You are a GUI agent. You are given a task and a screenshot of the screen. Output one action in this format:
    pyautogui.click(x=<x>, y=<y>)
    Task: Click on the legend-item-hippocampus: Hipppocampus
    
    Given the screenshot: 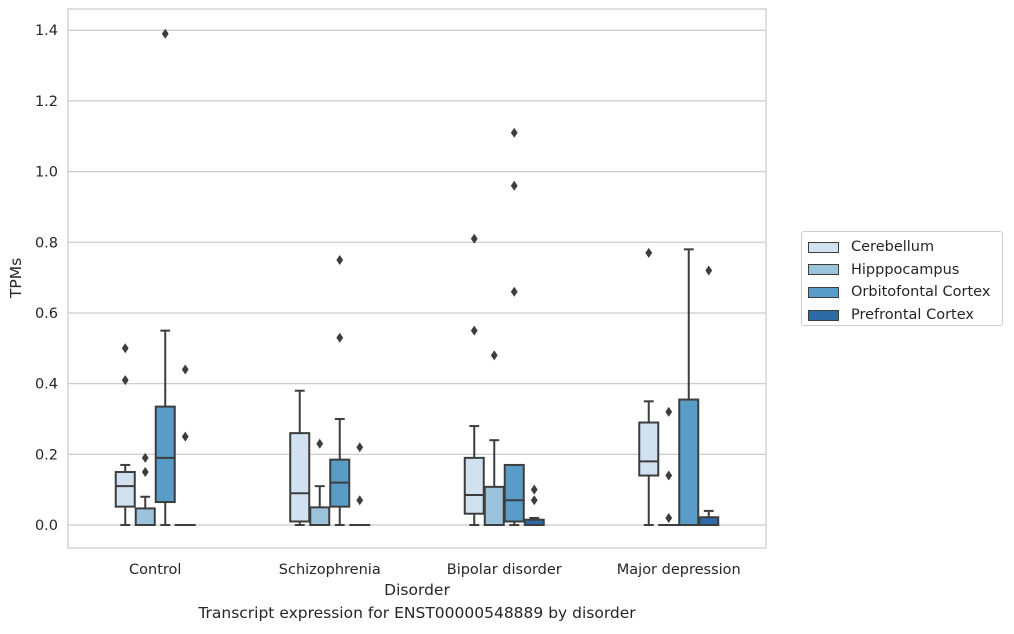 What is the action you would take?
    pyautogui.click(x=905, y=270)
    